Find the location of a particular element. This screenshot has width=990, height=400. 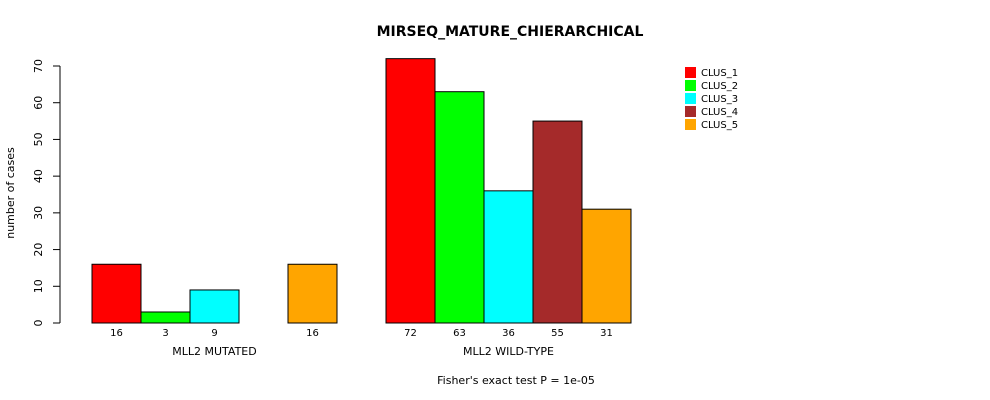

legend-label: CLUS_3 is located at coordinates (719, 99).